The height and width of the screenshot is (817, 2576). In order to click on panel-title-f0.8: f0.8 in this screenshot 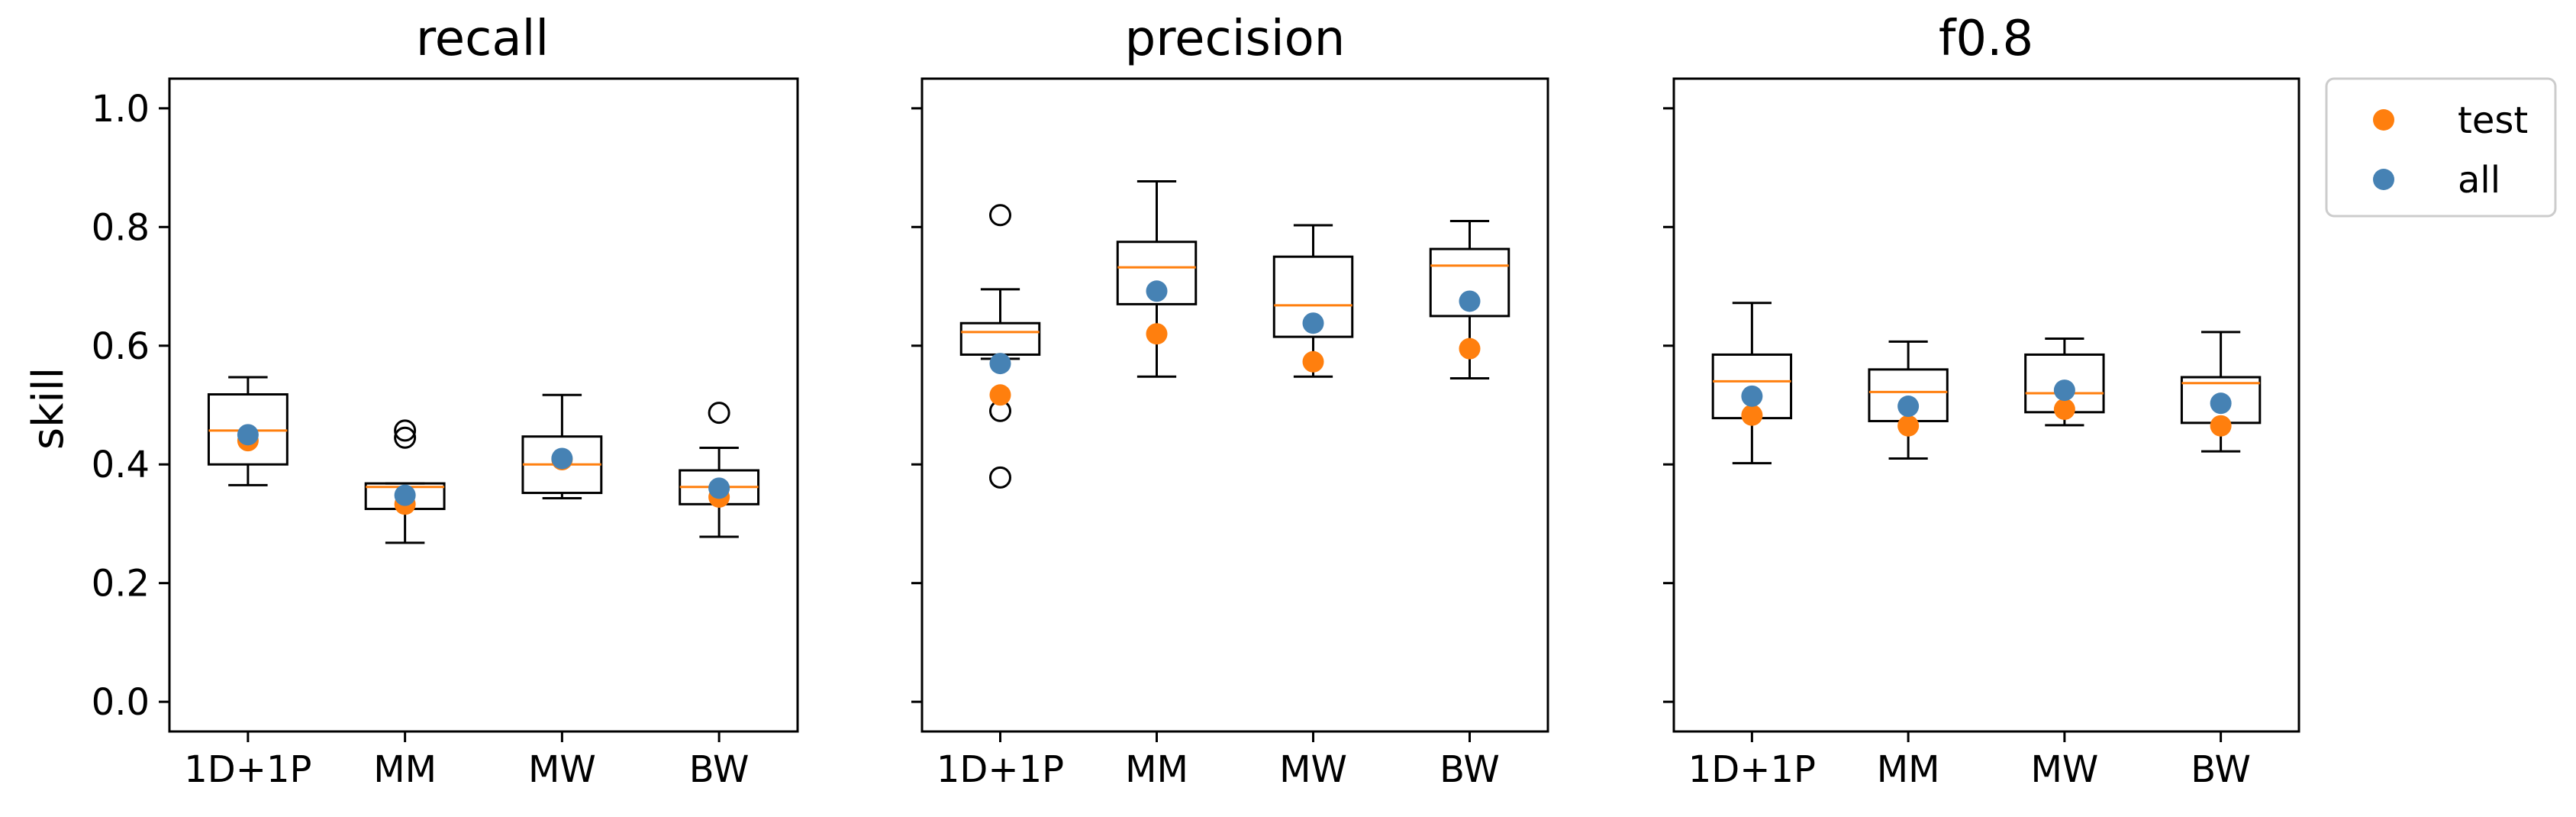, I will do `click(1986, 39)`.